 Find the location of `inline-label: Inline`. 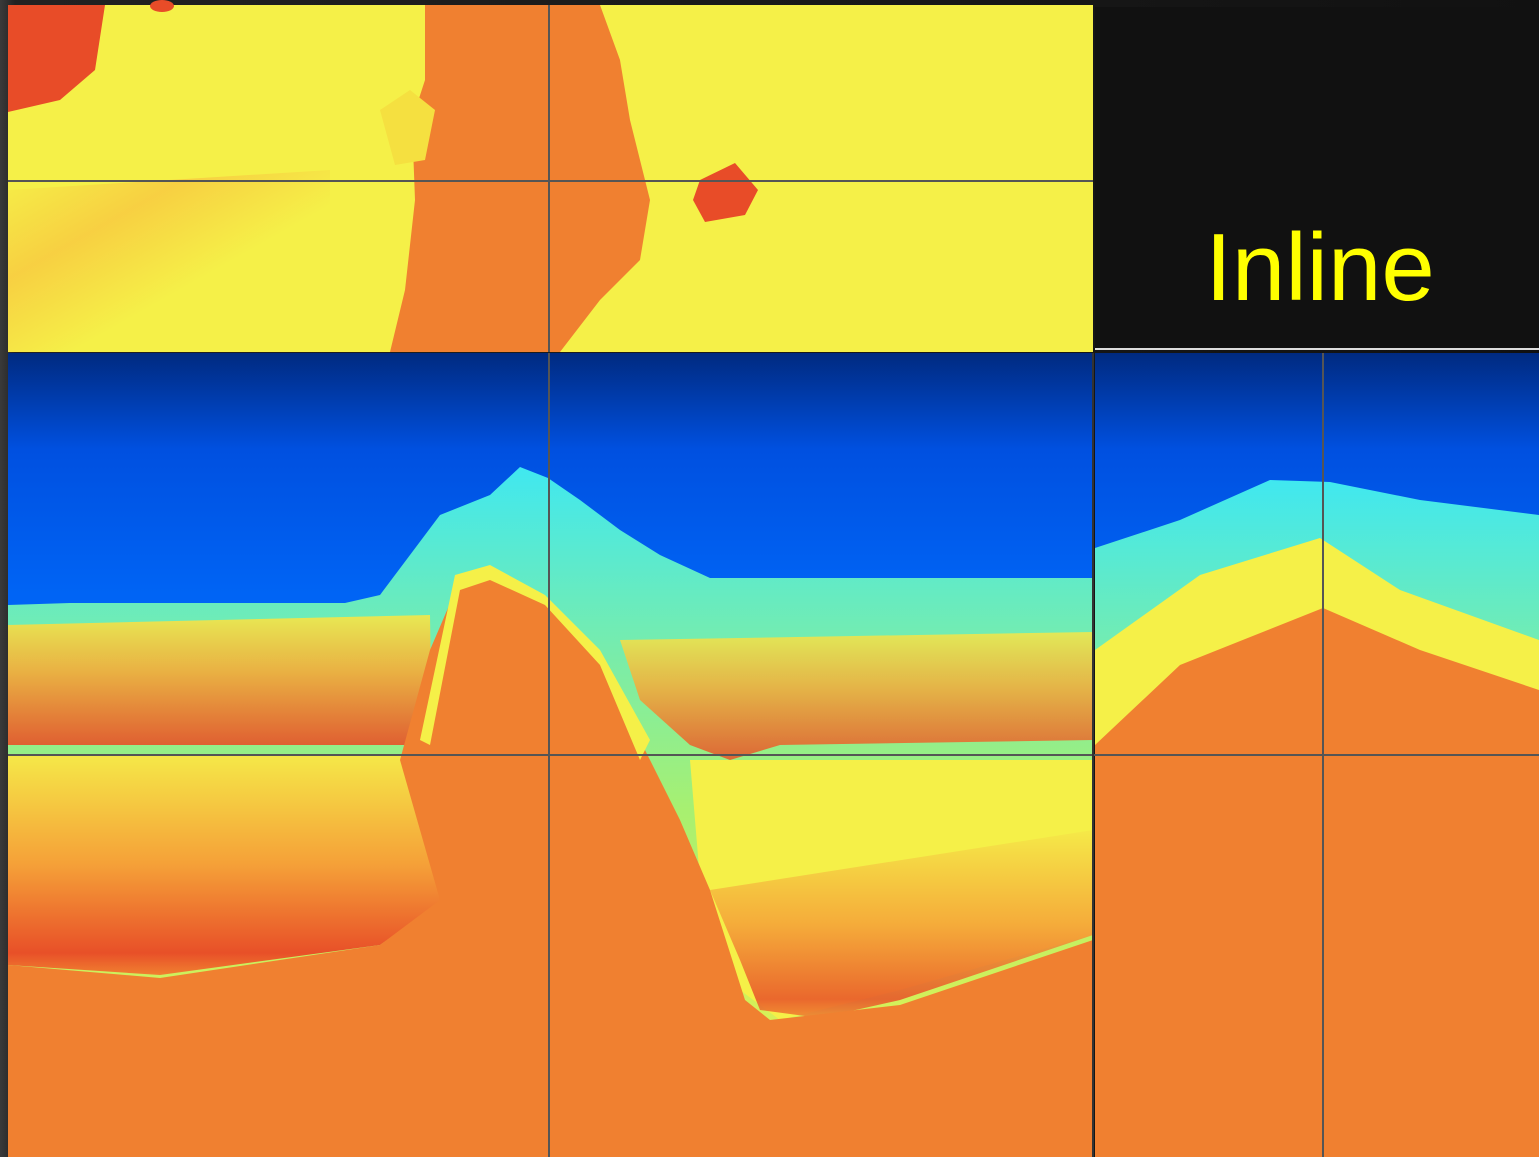

inline-label: Inline is located at coordinates (1320, 267).